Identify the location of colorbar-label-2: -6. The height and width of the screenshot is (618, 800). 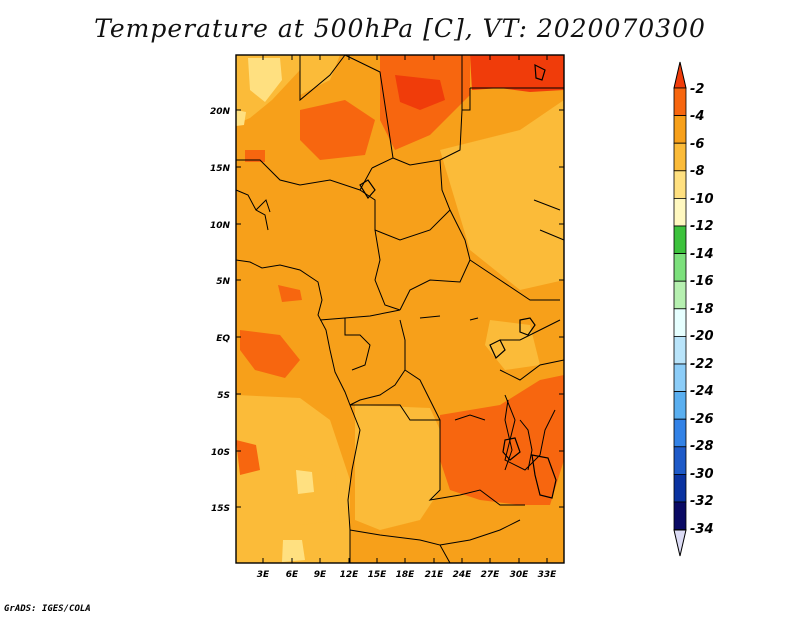
(697, 144).